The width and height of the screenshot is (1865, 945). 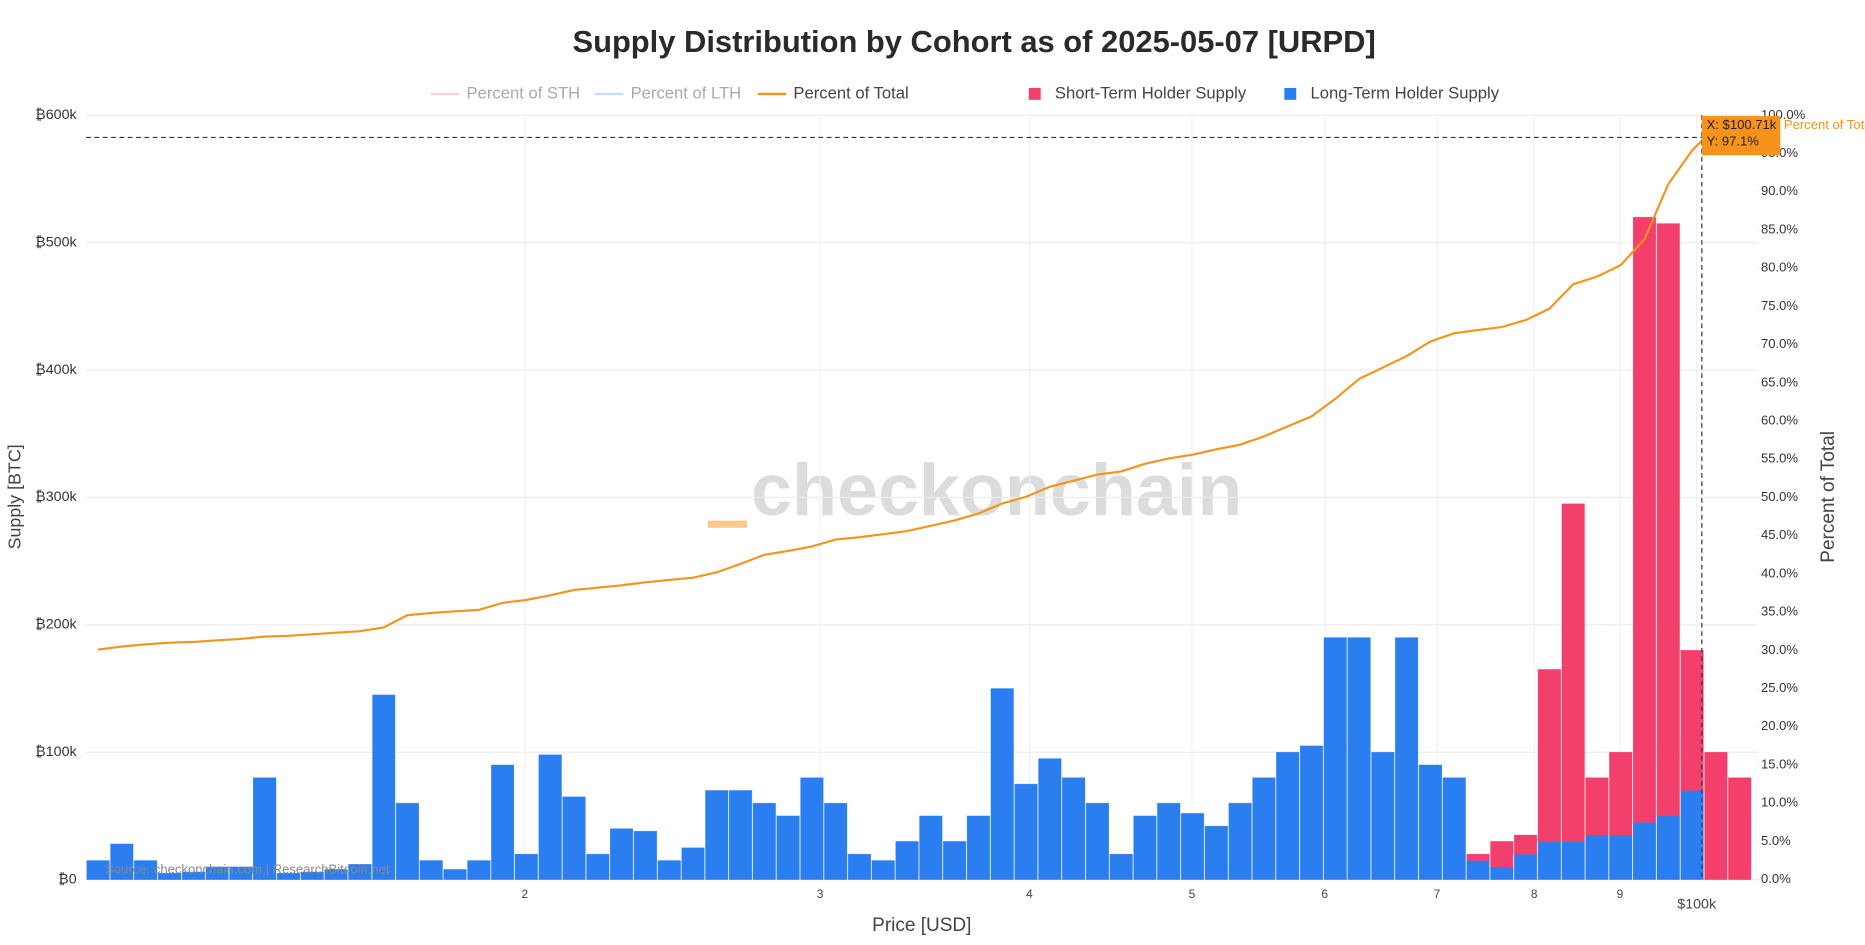 What do you see at coordinates (1779, 611) in the screenshot?
I see `y2-tick-label: 35.0%` at bounding box center [1779, 611].